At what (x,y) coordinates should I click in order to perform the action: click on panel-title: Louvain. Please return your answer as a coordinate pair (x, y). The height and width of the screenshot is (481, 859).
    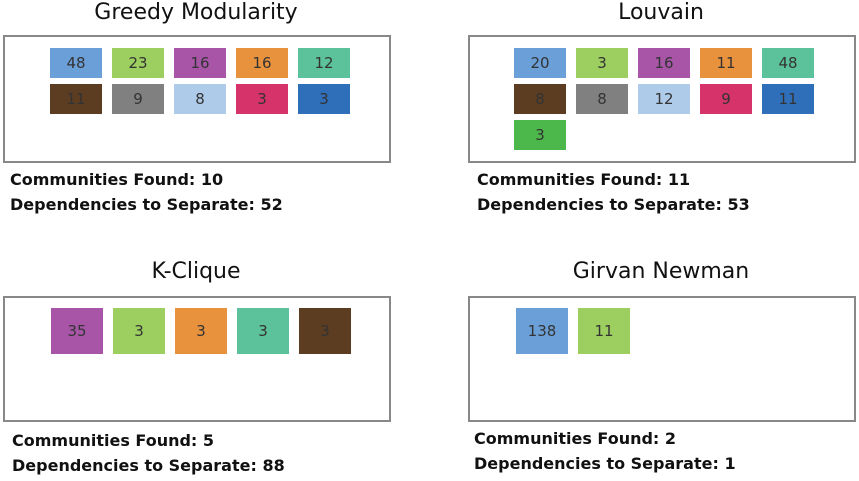
    Looking at the image, I should click on (661, 12).